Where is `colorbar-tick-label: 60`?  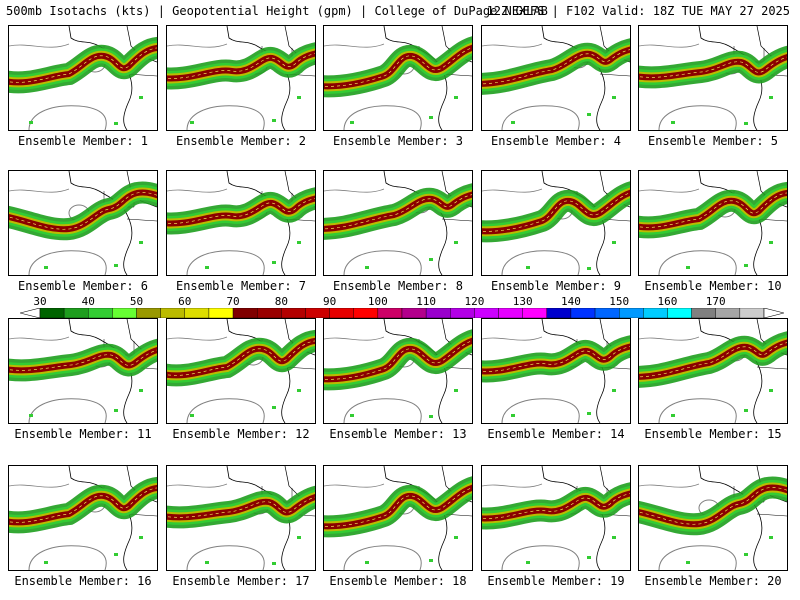 colorbar-tick-label: 60 is located at coordinates (185, 301).